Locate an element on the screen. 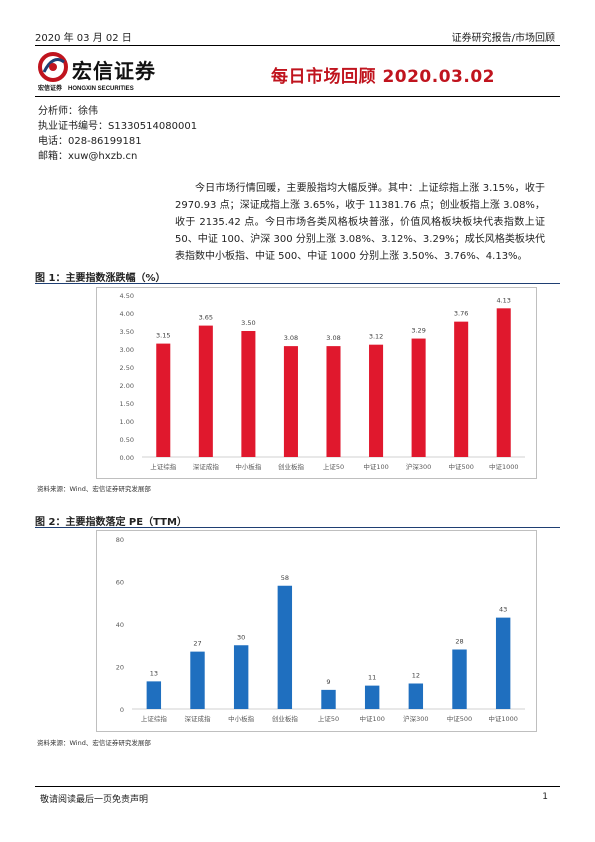 The width and height of the screenshot is (595, 842). report-category: 证券研究报告/市场回顾 is located at coordinates (503, 38).